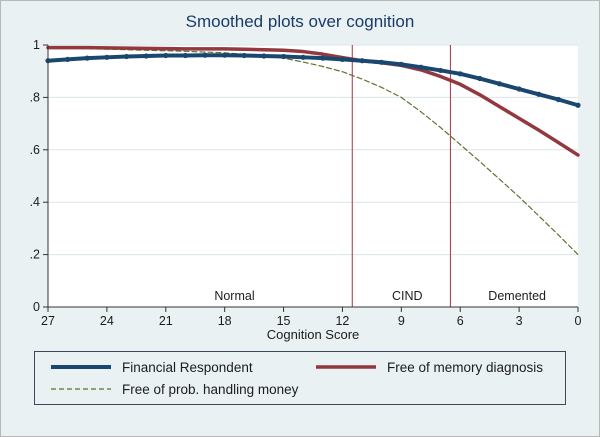 This screenshot has height=437, width=600. I want to click on x-tick-label: 0, so click(578, 321).